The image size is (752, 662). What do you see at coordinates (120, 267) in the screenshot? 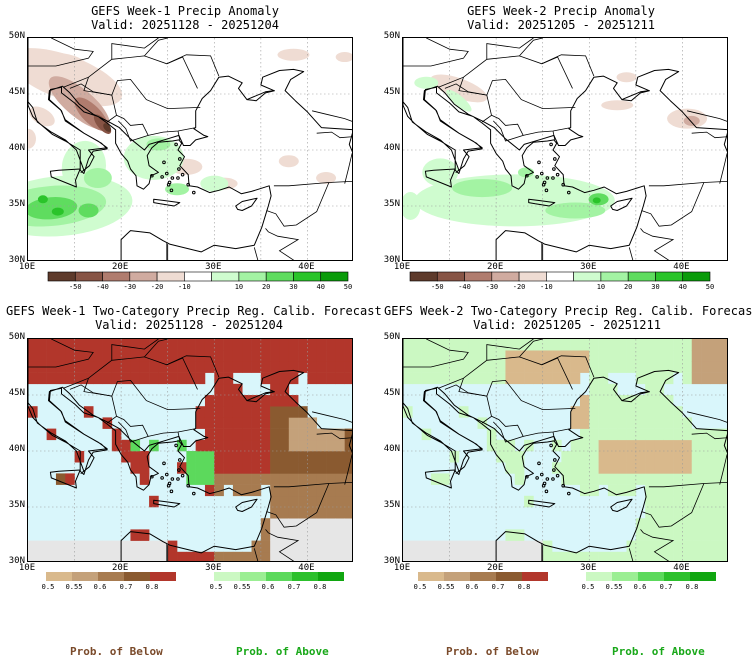
I see `panel1-lon-label: 20E` at bounding box center [120, 267].